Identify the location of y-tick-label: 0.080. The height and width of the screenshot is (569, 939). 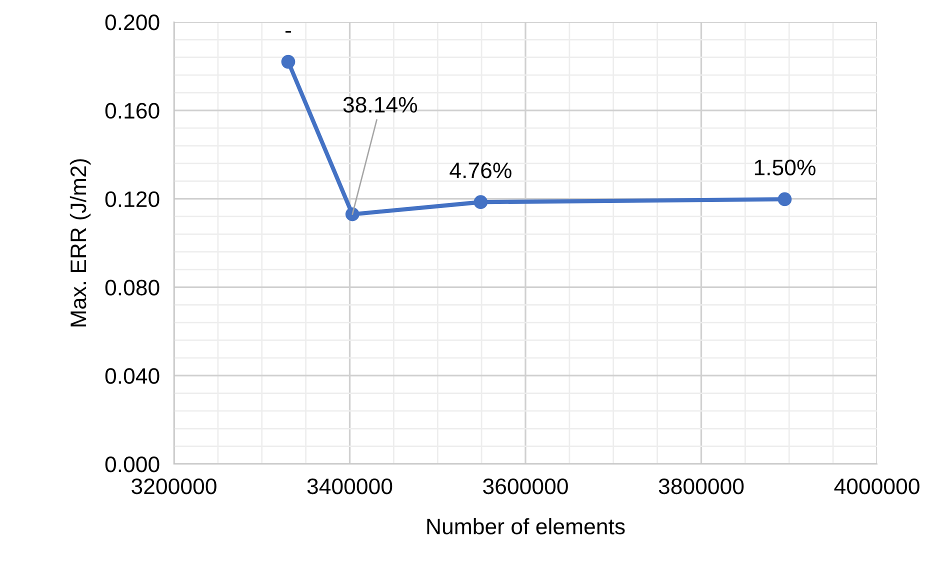
(132, 288).